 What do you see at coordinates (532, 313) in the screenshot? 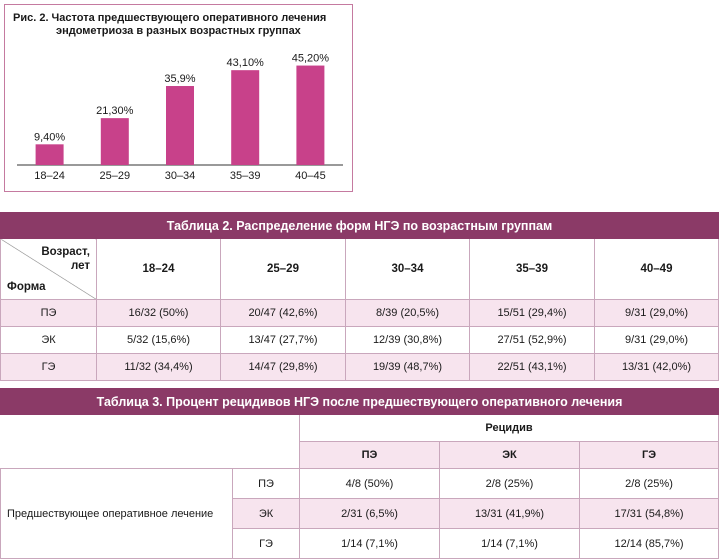
I see `table-cell: 15/51 (29,4%)` at bounding box center [532, 313].